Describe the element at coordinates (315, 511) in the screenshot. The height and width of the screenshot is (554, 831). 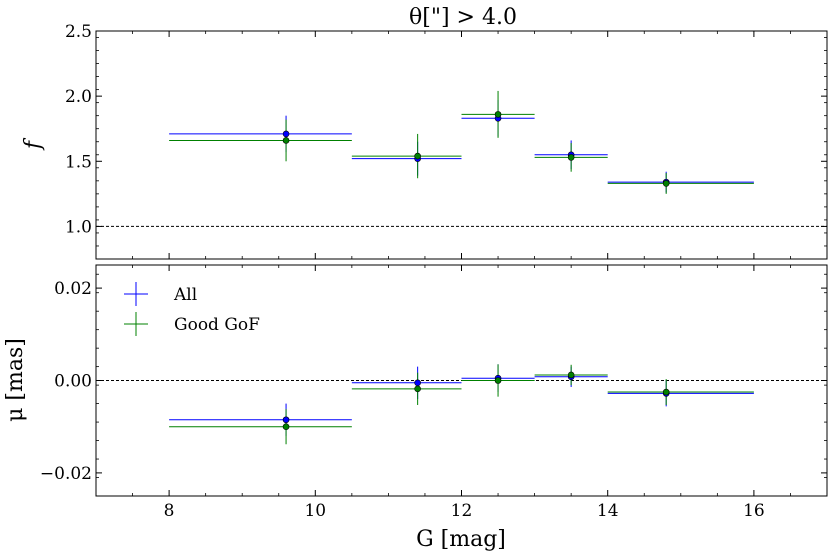
I see `x-tick-label: 10` at that location.